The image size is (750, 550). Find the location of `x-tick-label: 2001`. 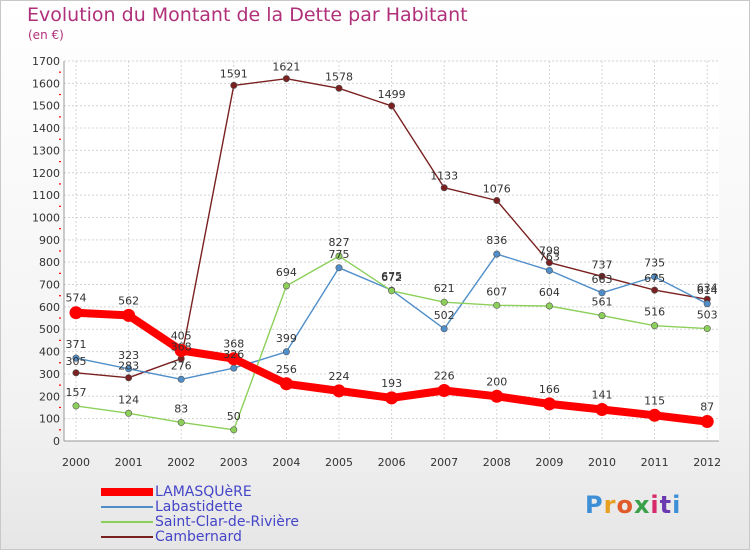

x-tick-label: 2001 is located at coordinates (129, 462).